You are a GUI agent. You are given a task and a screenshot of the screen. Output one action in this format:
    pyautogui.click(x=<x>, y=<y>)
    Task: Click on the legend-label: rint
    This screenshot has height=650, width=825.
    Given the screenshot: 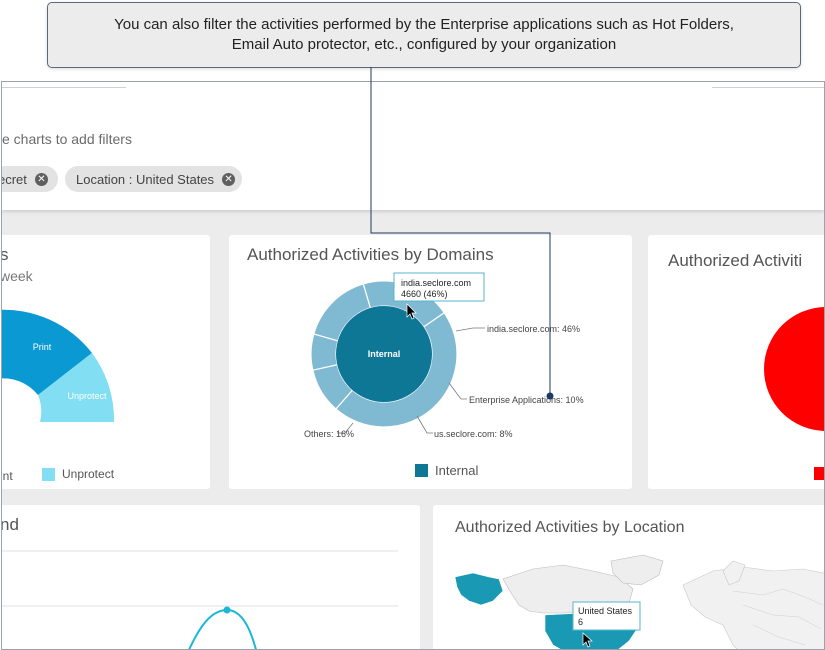 What is the action you would take?
    pyautogui.click(x=7, y=476)
    